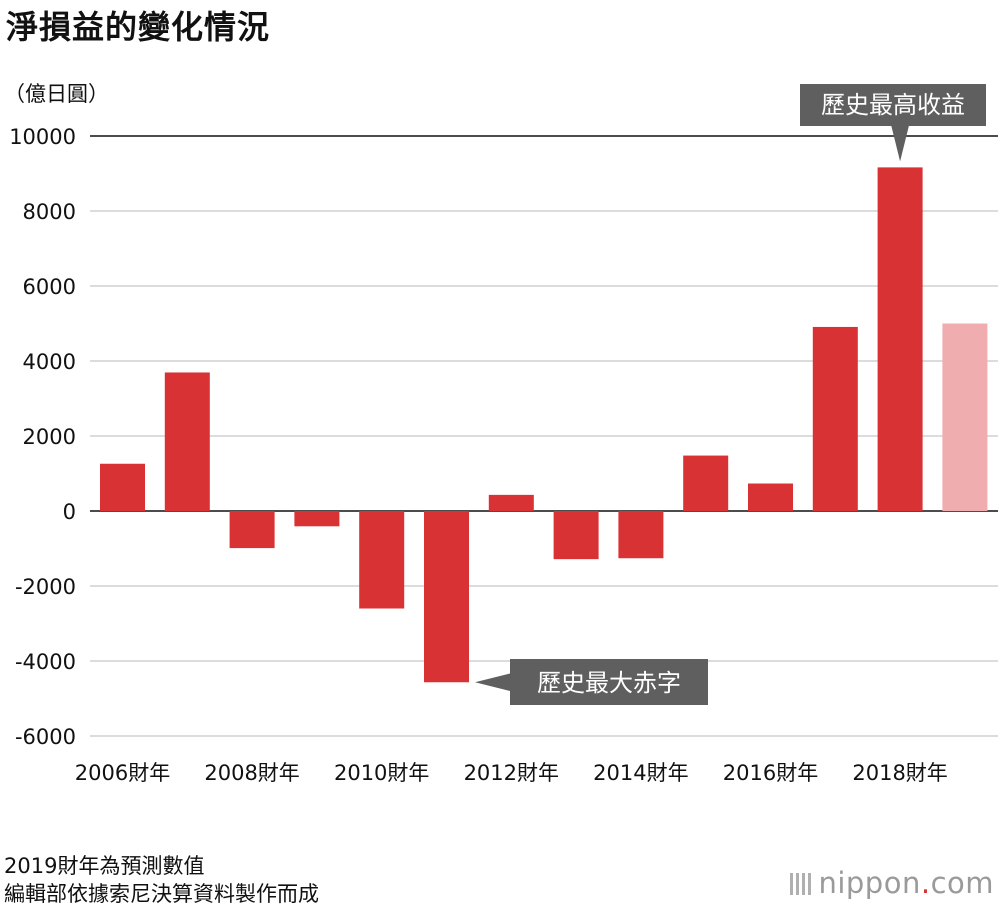 This screenshot has height=910, width=1000. What do you see at coordinates (49, 287) in the screenshot?
I see `y-tick-label: 6000` at bounding box center [49, 287].